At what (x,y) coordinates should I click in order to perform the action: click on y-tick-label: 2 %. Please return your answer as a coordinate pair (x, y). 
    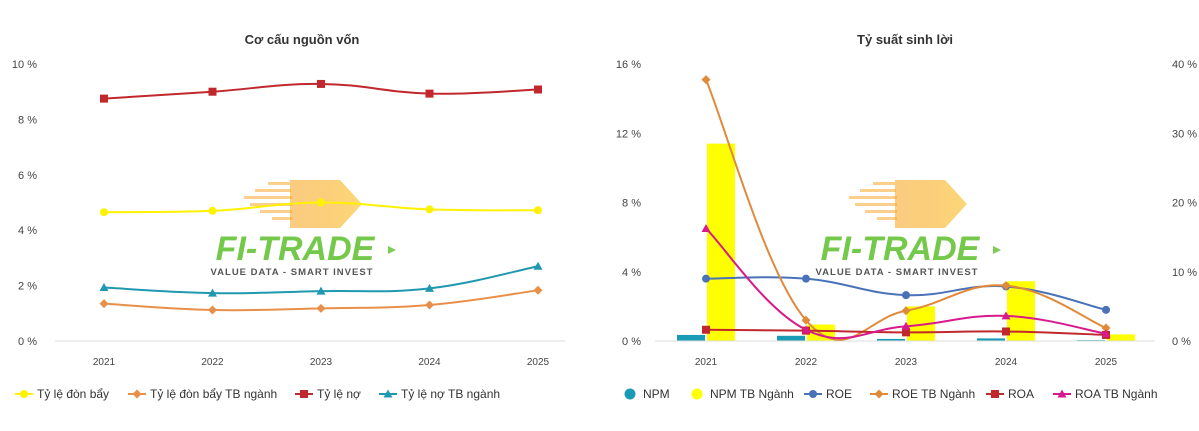
    Looking at the image, I should click on (27, 287).